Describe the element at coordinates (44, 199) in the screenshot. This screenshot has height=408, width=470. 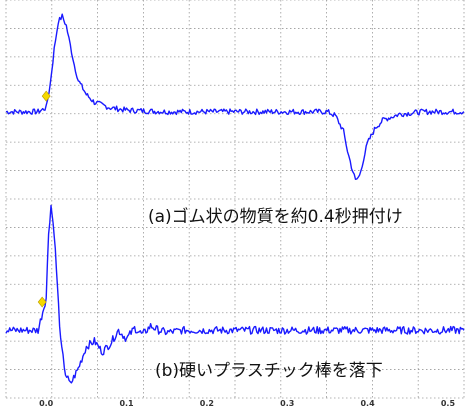
I see `markers` at that location.